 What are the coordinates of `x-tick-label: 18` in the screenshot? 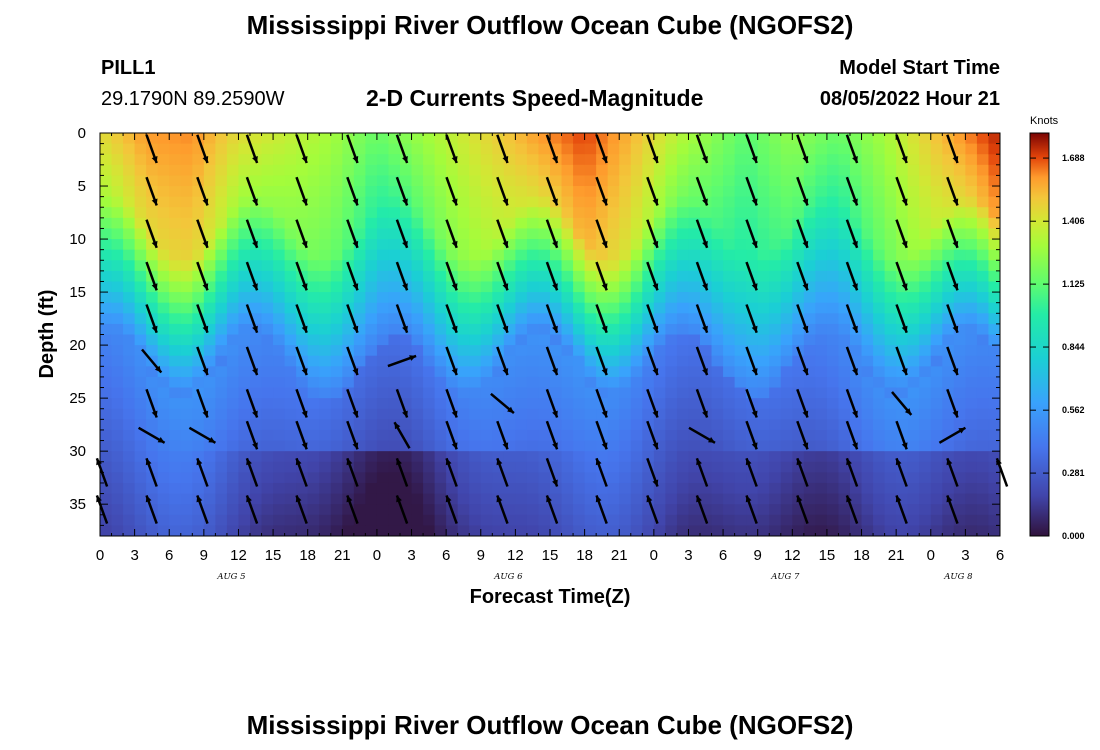 It's located at (307, 555).